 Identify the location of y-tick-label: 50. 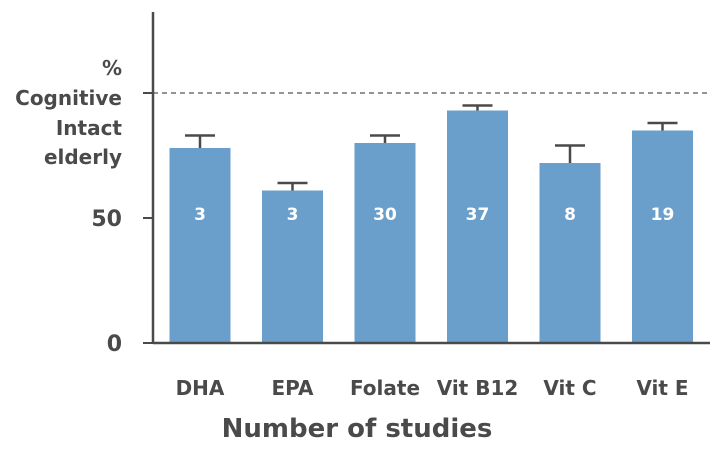
(106, 219).